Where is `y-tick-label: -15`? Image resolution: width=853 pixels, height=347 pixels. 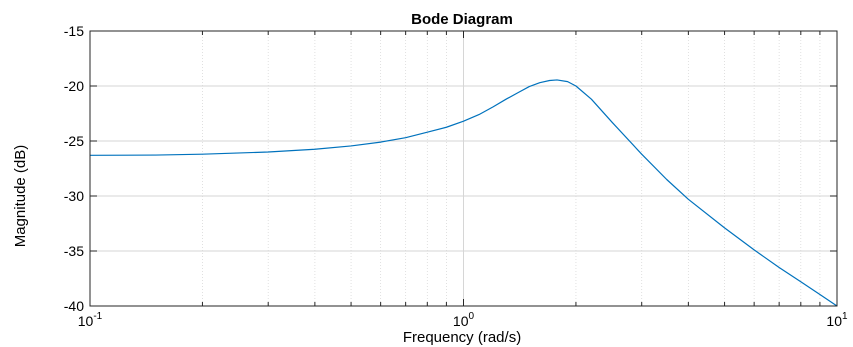
y-tick-label: -15 is located at coordinates (74, 31).